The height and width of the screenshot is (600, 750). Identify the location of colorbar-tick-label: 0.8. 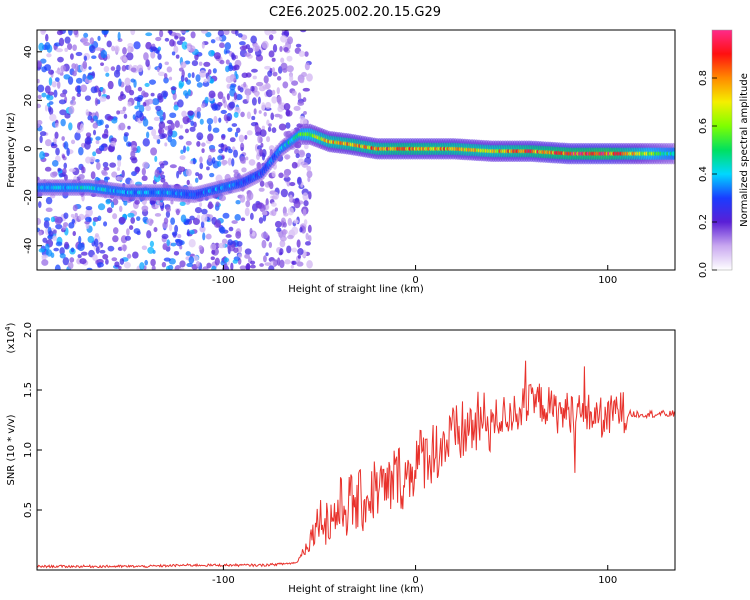
(703, 78).